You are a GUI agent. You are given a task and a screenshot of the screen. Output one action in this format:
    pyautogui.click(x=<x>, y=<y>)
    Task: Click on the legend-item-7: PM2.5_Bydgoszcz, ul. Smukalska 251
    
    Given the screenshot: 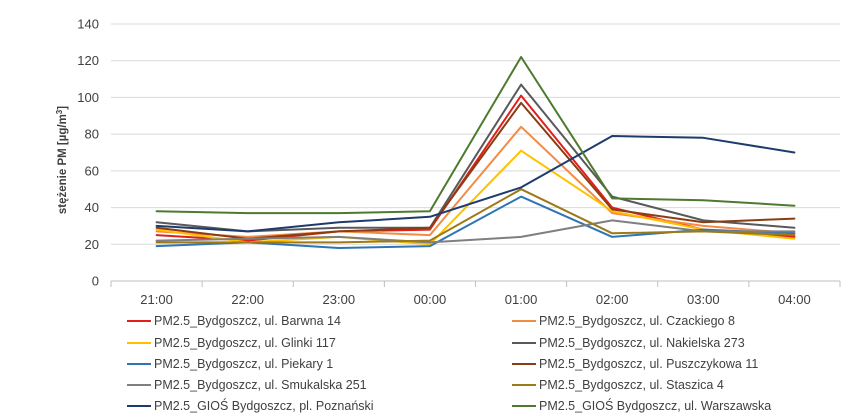 What is the action you would take?
    pyautogui.click(x=247, y=385)
    